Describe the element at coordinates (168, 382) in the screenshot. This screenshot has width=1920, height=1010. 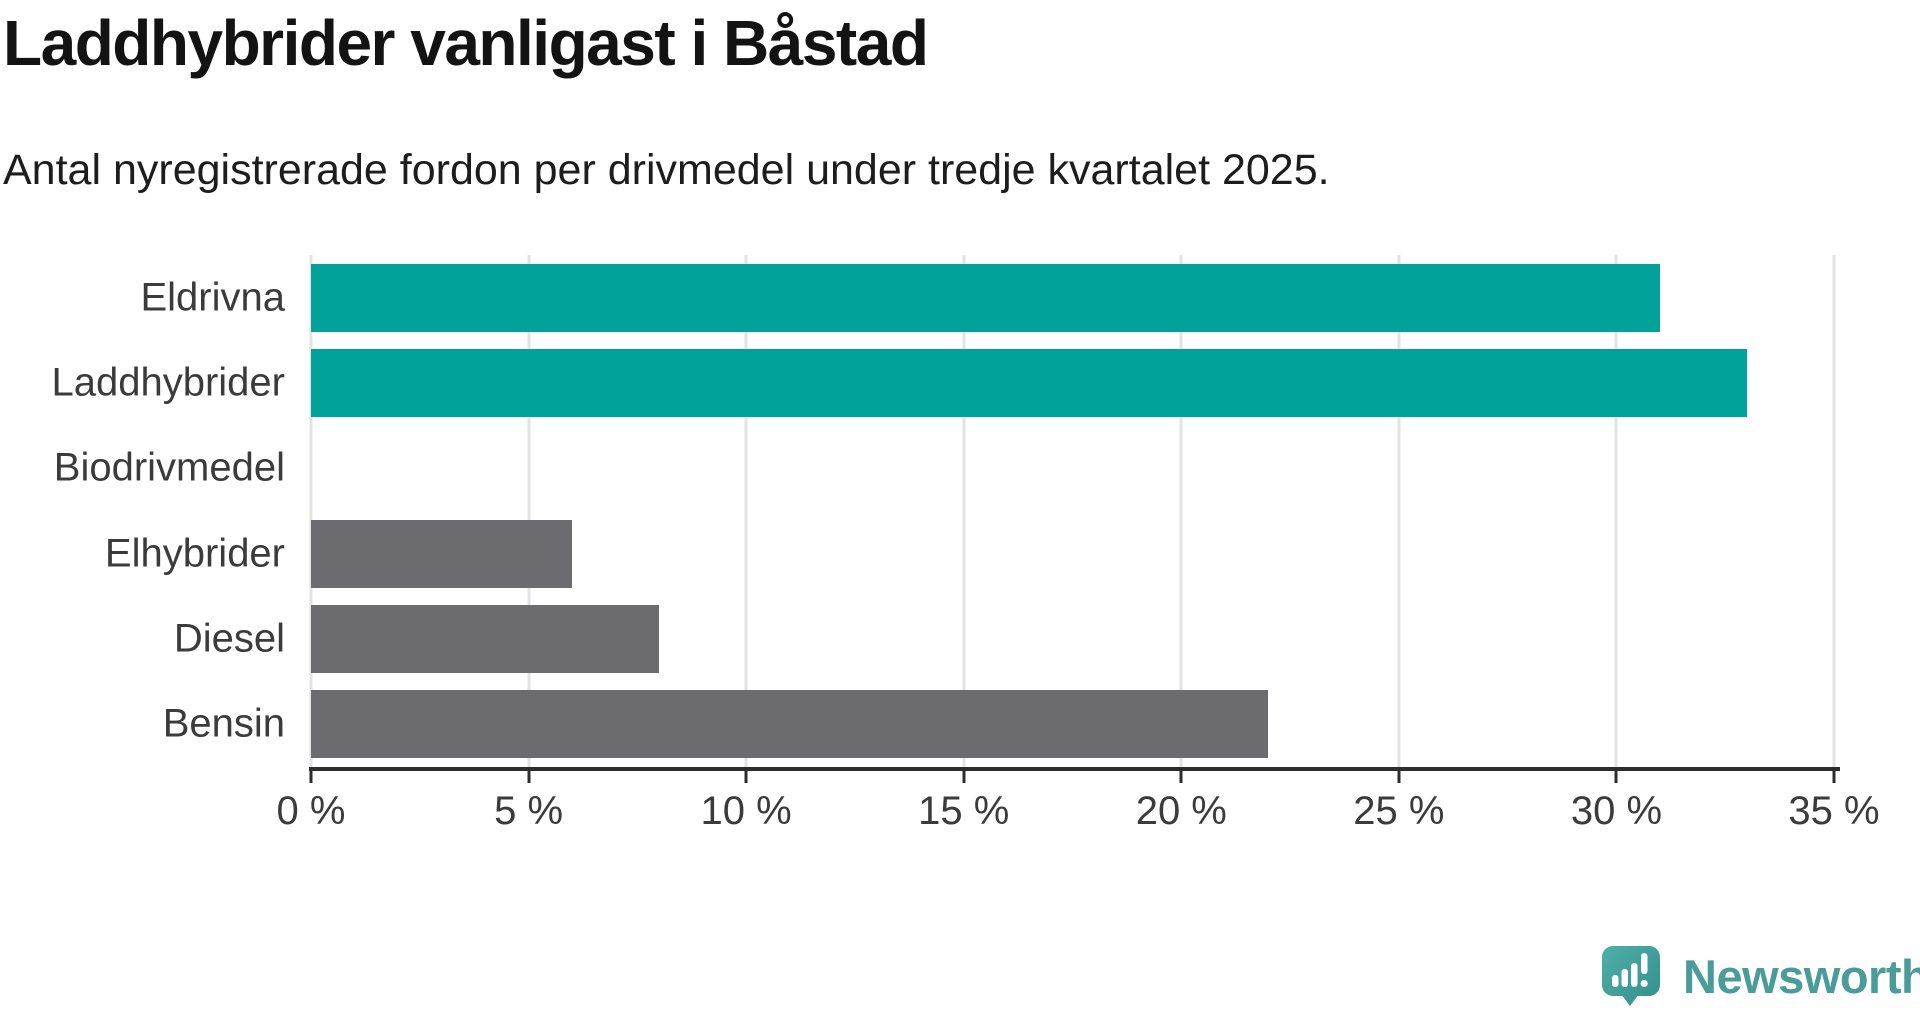
I see `category-label: Laddhybrider` at that location.